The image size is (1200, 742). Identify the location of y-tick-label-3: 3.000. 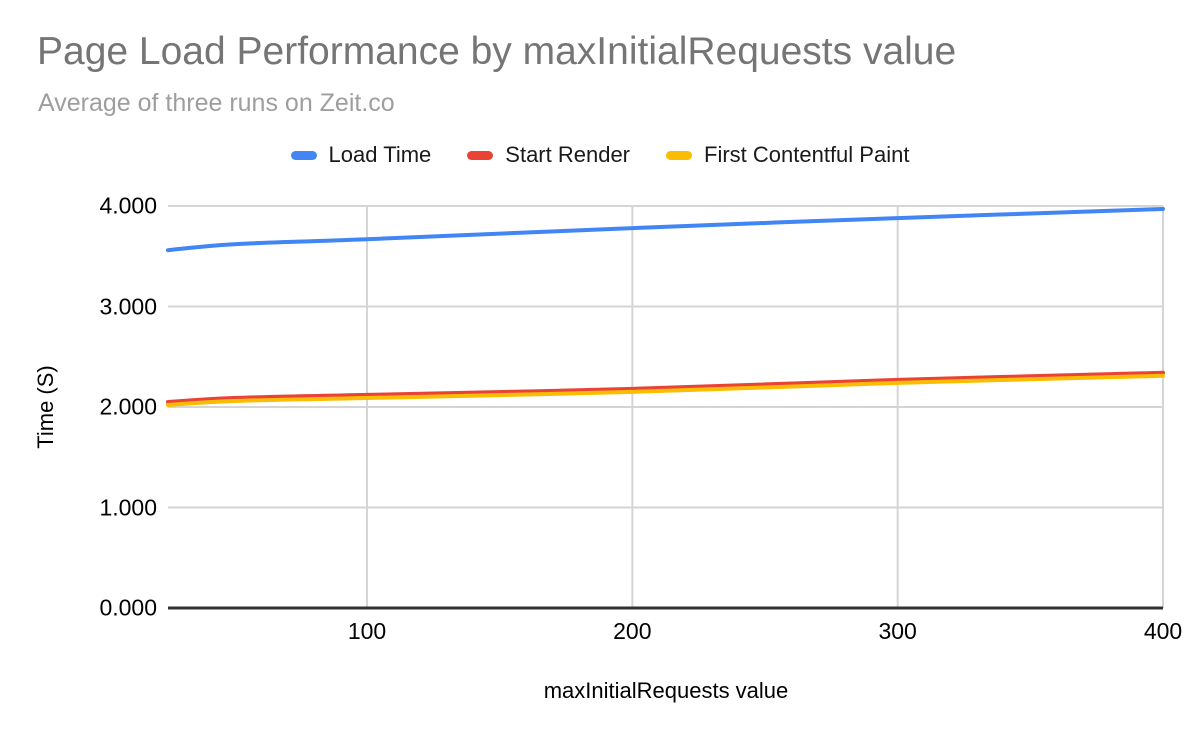
(128, 306).